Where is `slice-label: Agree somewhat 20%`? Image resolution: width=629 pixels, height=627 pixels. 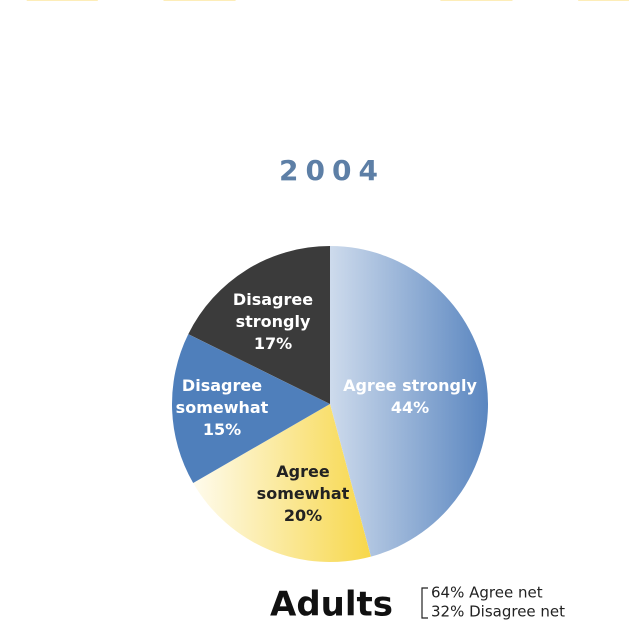 slice-label: Agree somewhat 20% is located at coordinates (303, 494).